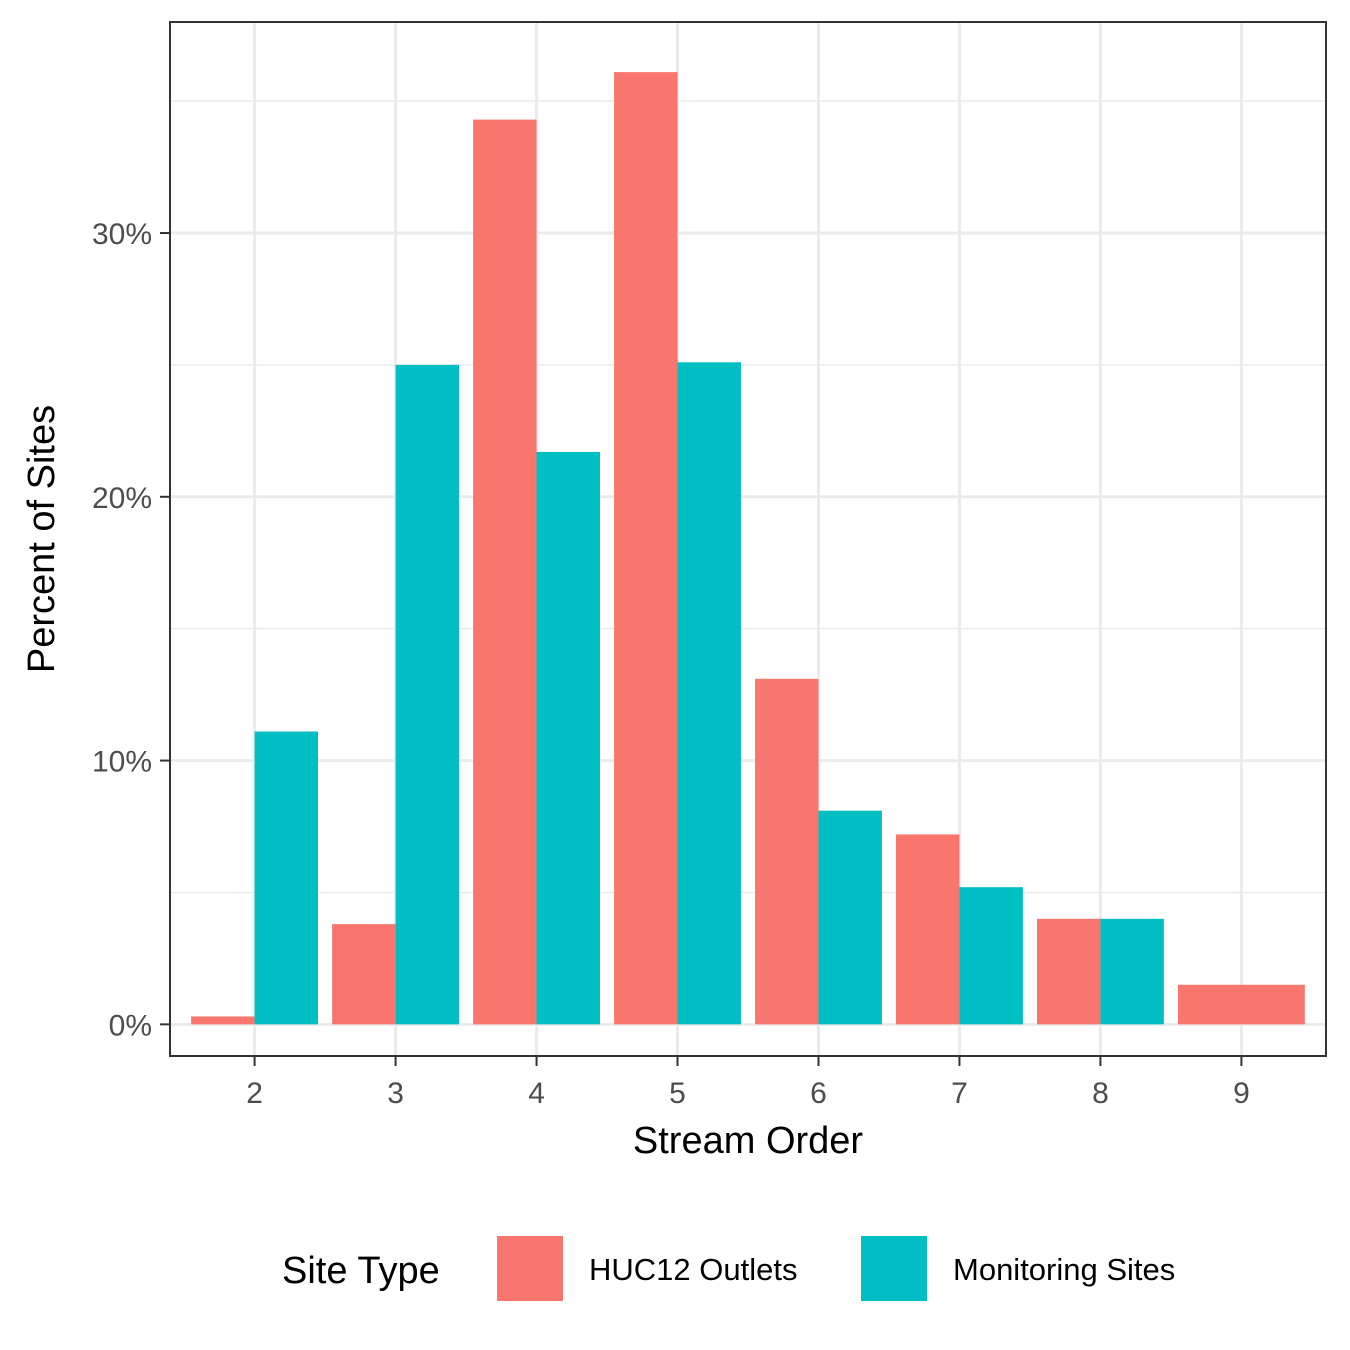 The image size is (1350, 1350). I want to click on legend-label-huc12-outlets: HUC12 Outlets, so click(693, 1269).